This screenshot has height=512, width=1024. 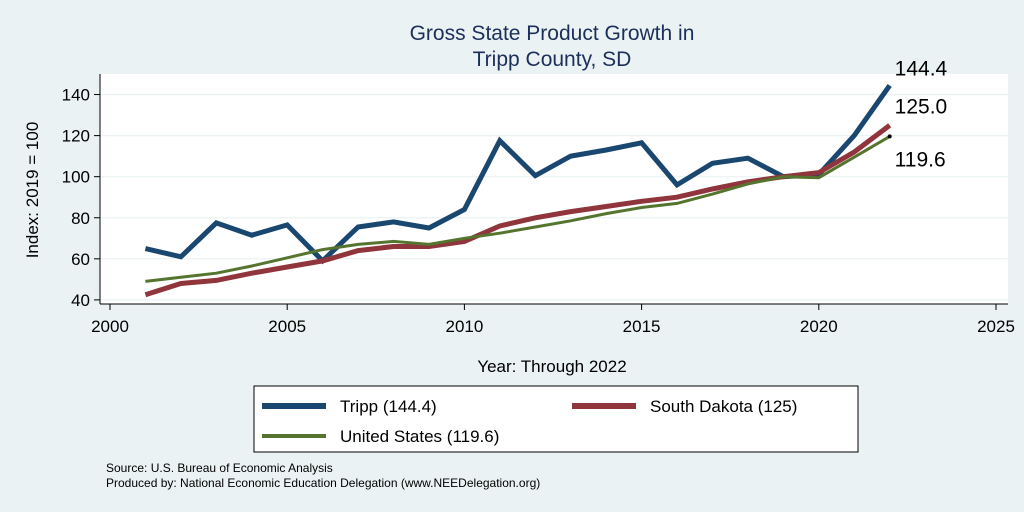 I want to click on x-tick-label: 2020, so click(x=819, y=326).